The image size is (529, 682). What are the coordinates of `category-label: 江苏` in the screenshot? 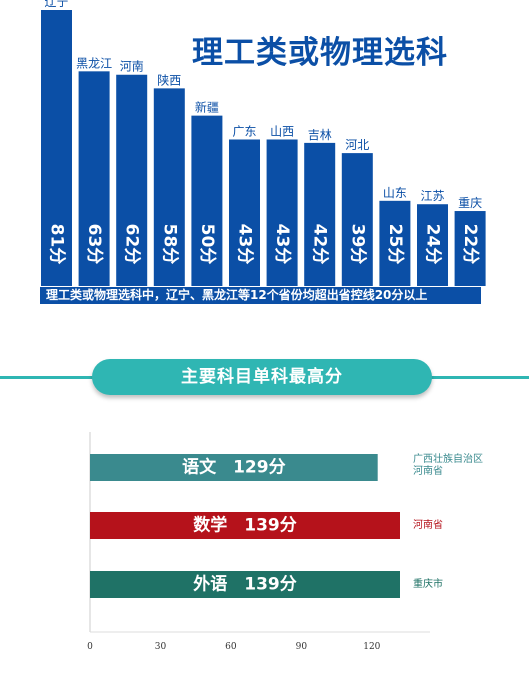 It's located at (432, 196).